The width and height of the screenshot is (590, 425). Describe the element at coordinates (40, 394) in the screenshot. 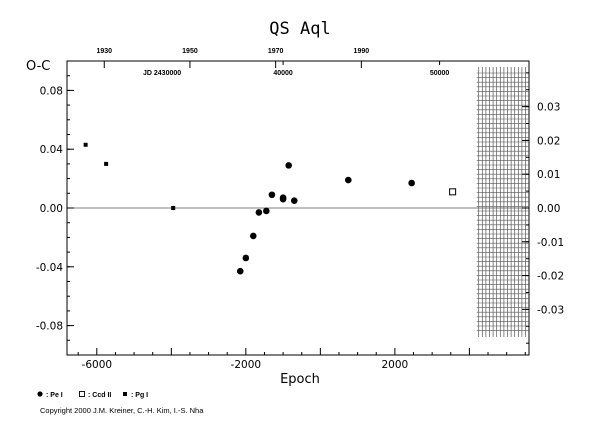

I see `legend-marker-pe-i` at that location.